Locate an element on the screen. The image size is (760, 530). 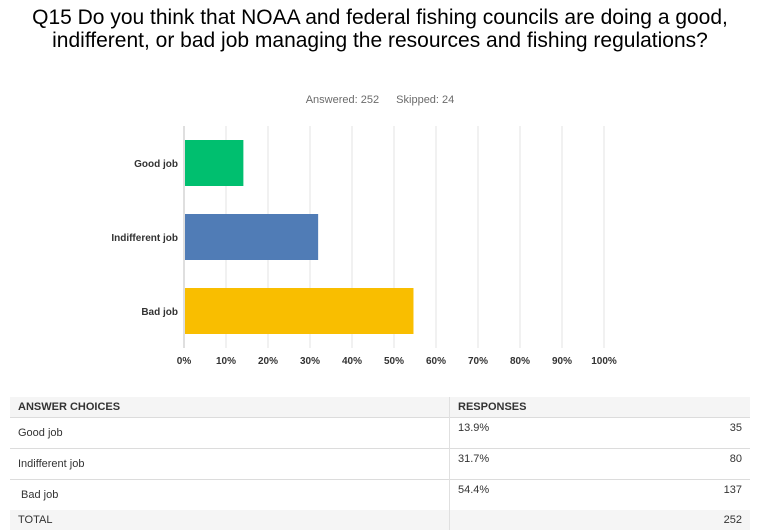
bar-indifferent-job is located at coordinates (252, 237).